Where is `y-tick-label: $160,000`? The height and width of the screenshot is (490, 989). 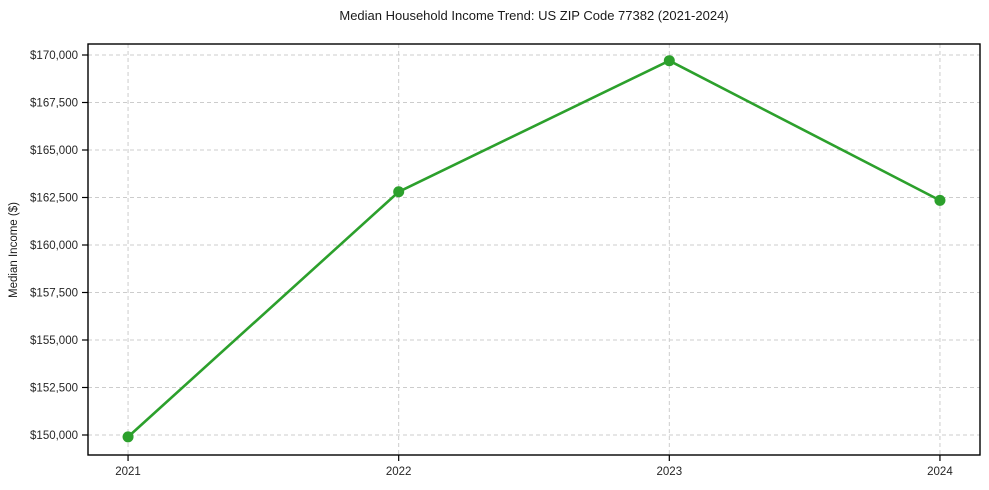
y-tick-label: $160,000 is located at coordinates (54, 246).